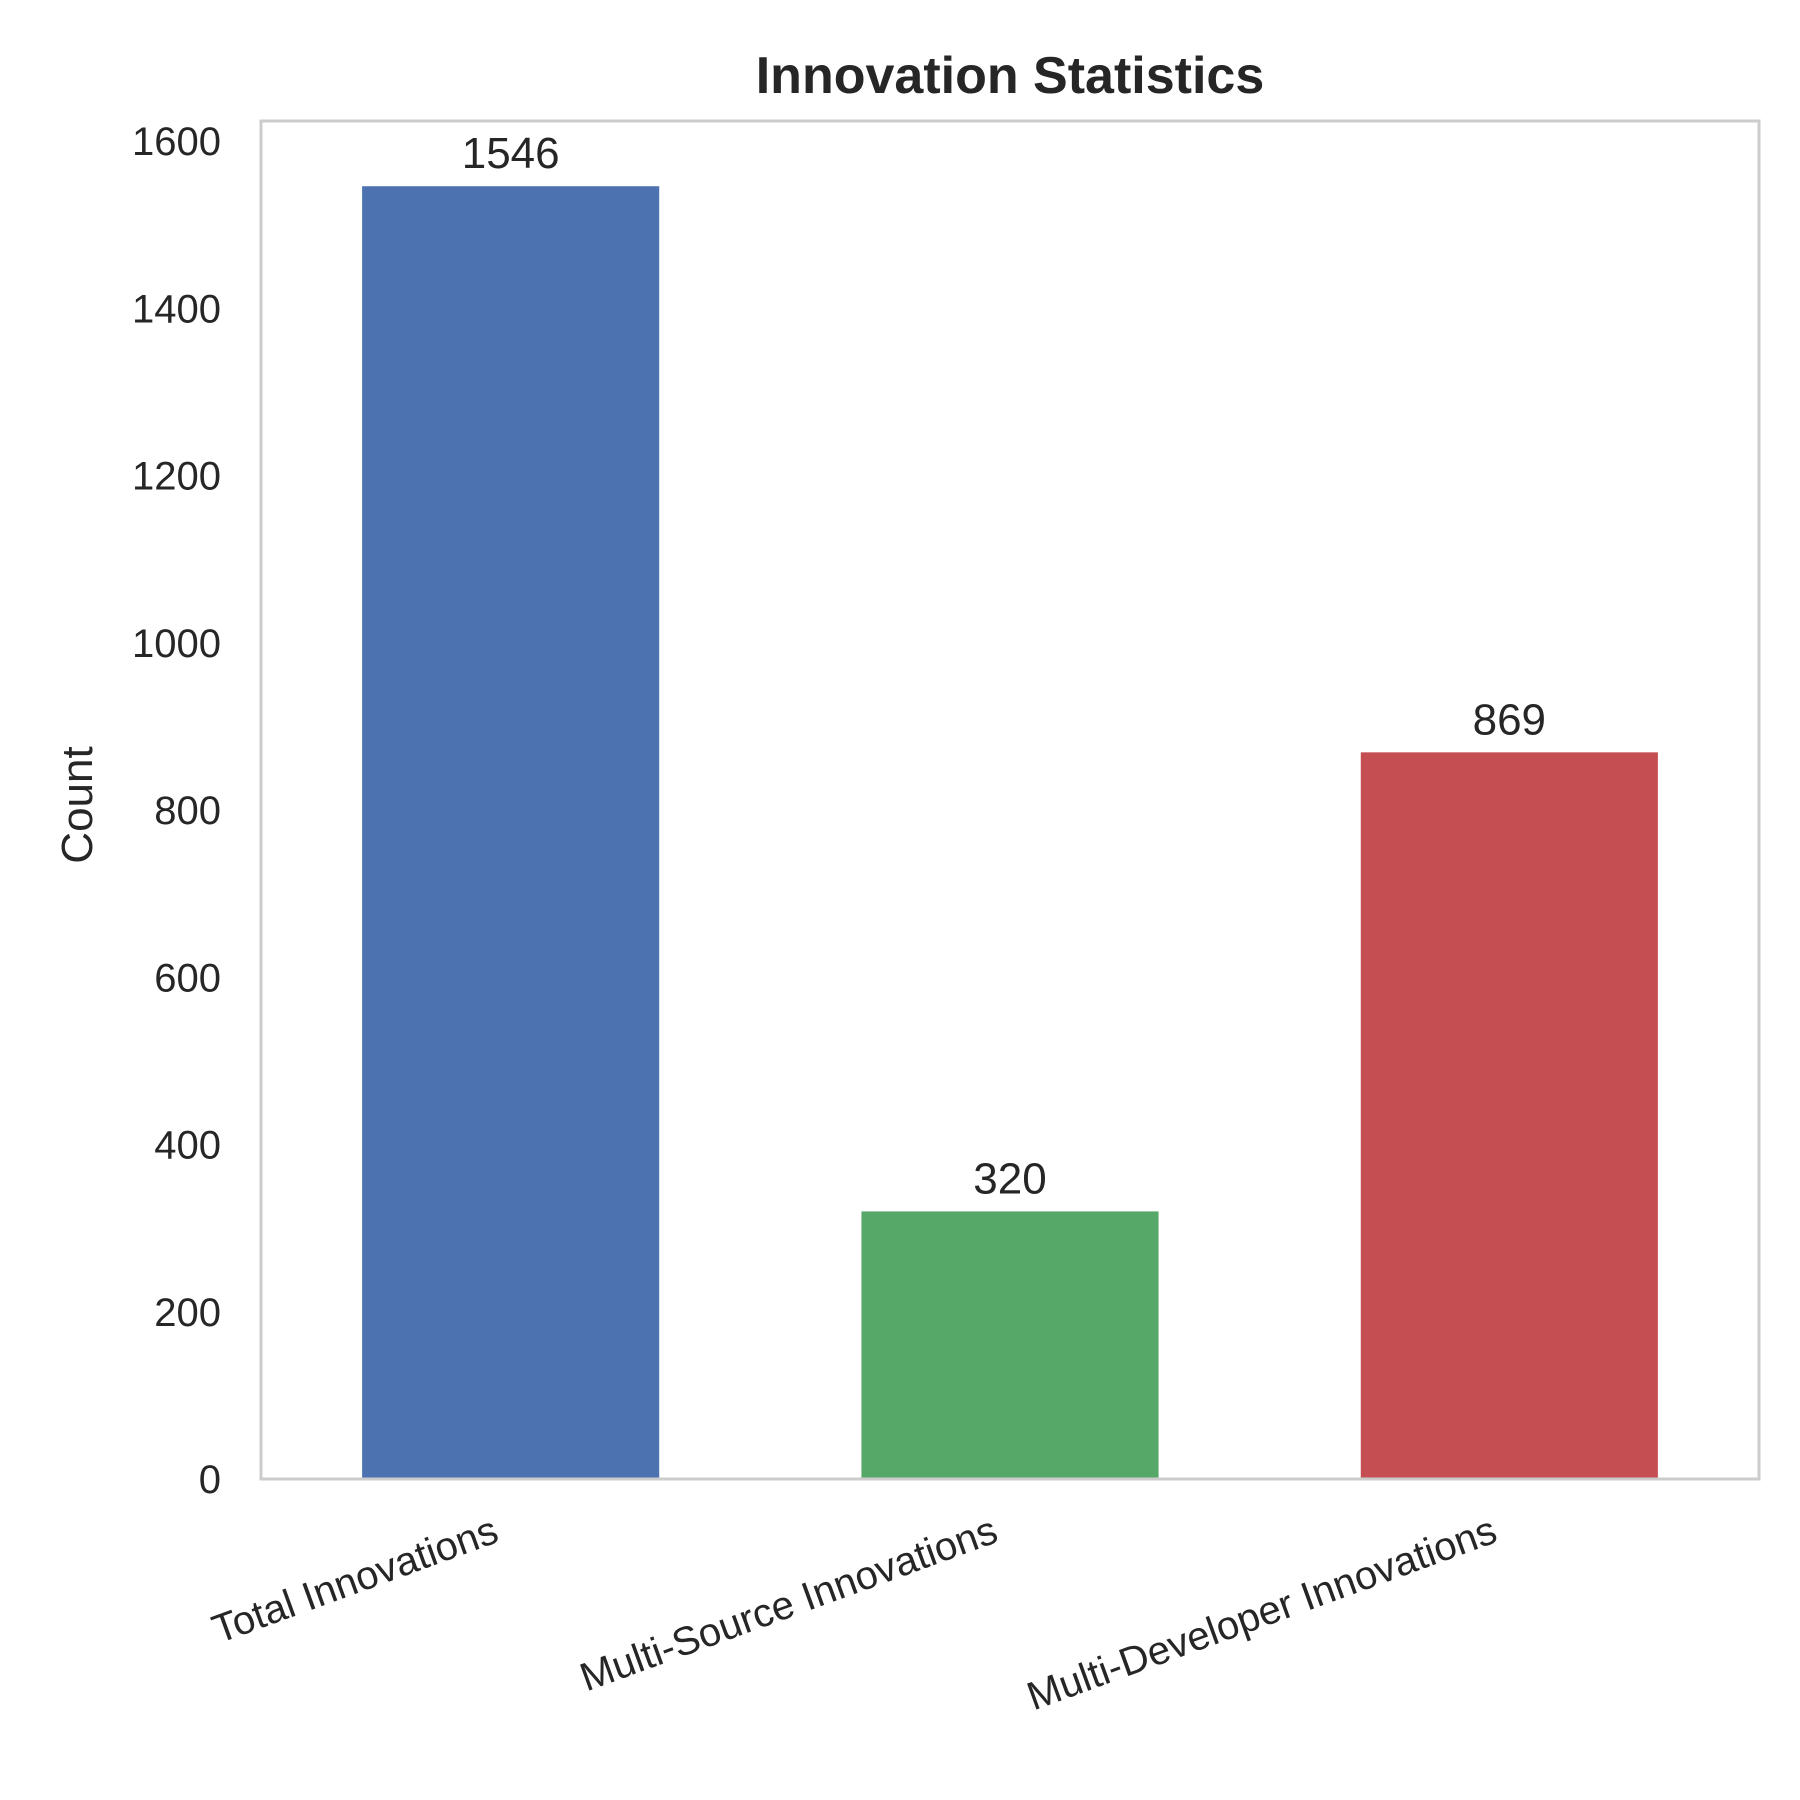  What do you see at coordinates (1509, 719) in the screenshot?
I see `bar-value-label: 869` at bounding box center [1509, 719].